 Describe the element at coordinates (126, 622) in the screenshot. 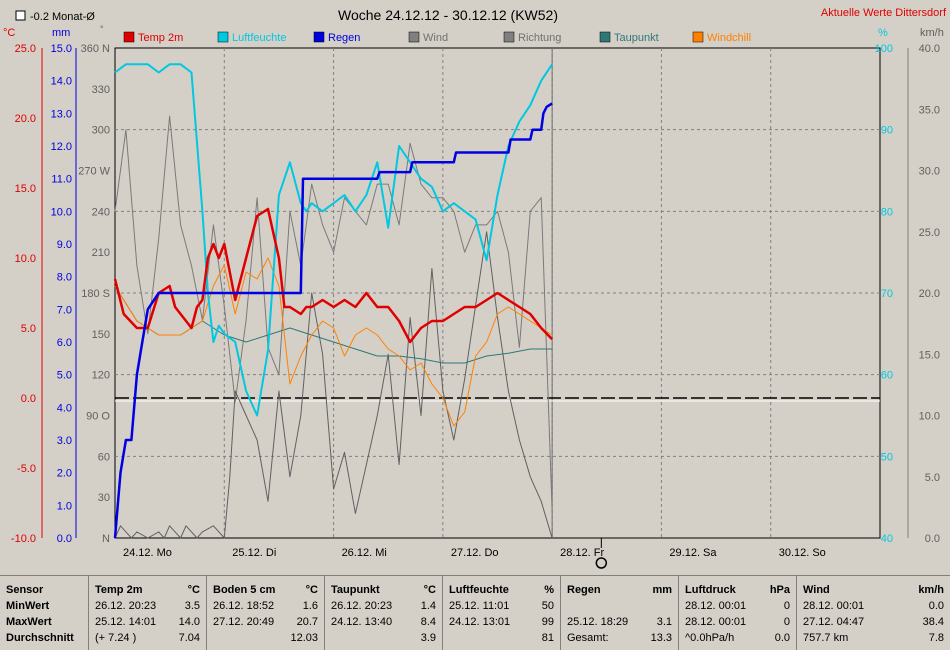

I see `summary-time: 25.12. 14:01` at that location.